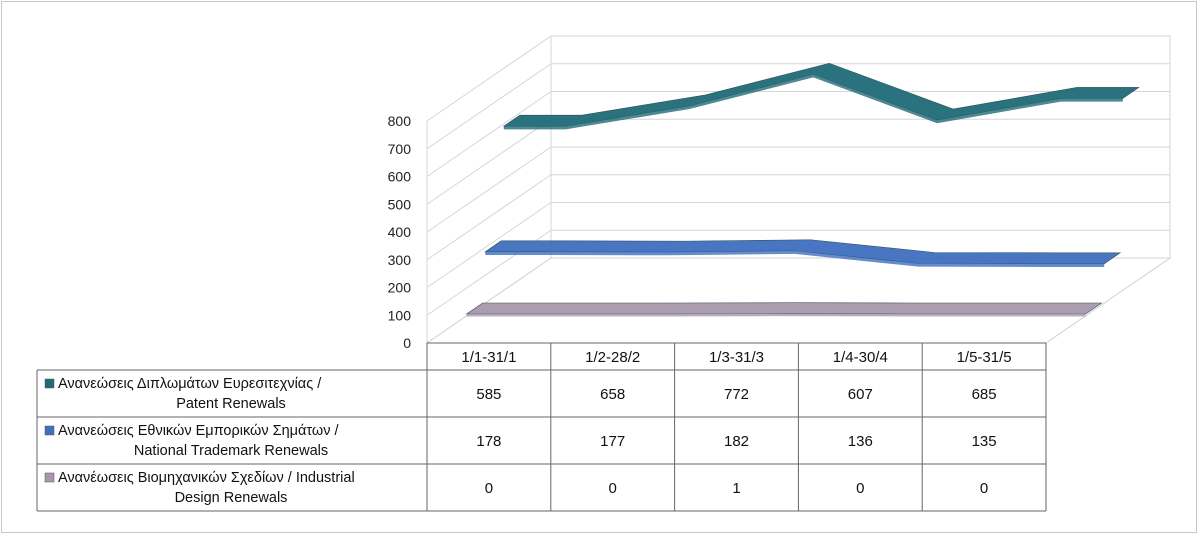 The height and width of the screenshot is (536, 1200). I want to click on series-name-line2: Patent Renewals, so click(231, 404).